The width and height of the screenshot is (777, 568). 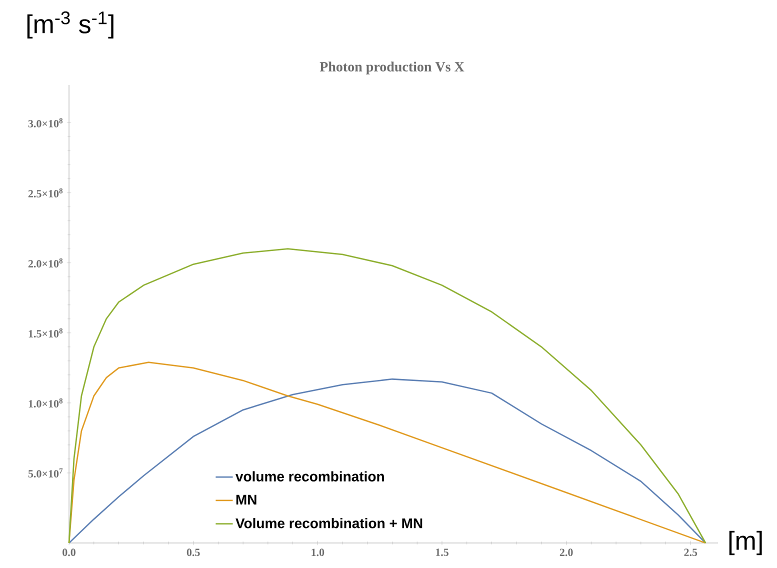 What do you see at coordinates (691, 552) in the screenshot?
I see `x-tick-label: 2.5` at bounding box center [691, 552].